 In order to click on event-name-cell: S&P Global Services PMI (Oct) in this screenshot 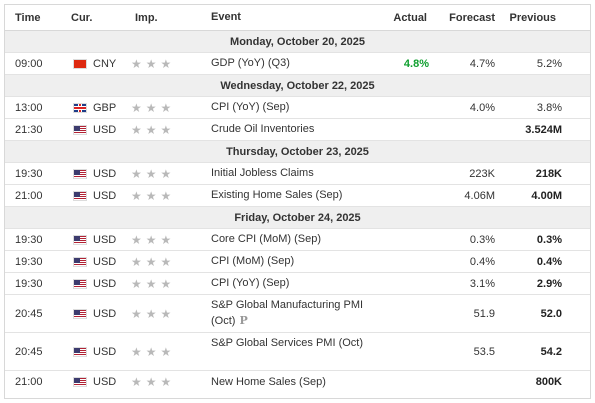, I will do `click(287, 342)`.